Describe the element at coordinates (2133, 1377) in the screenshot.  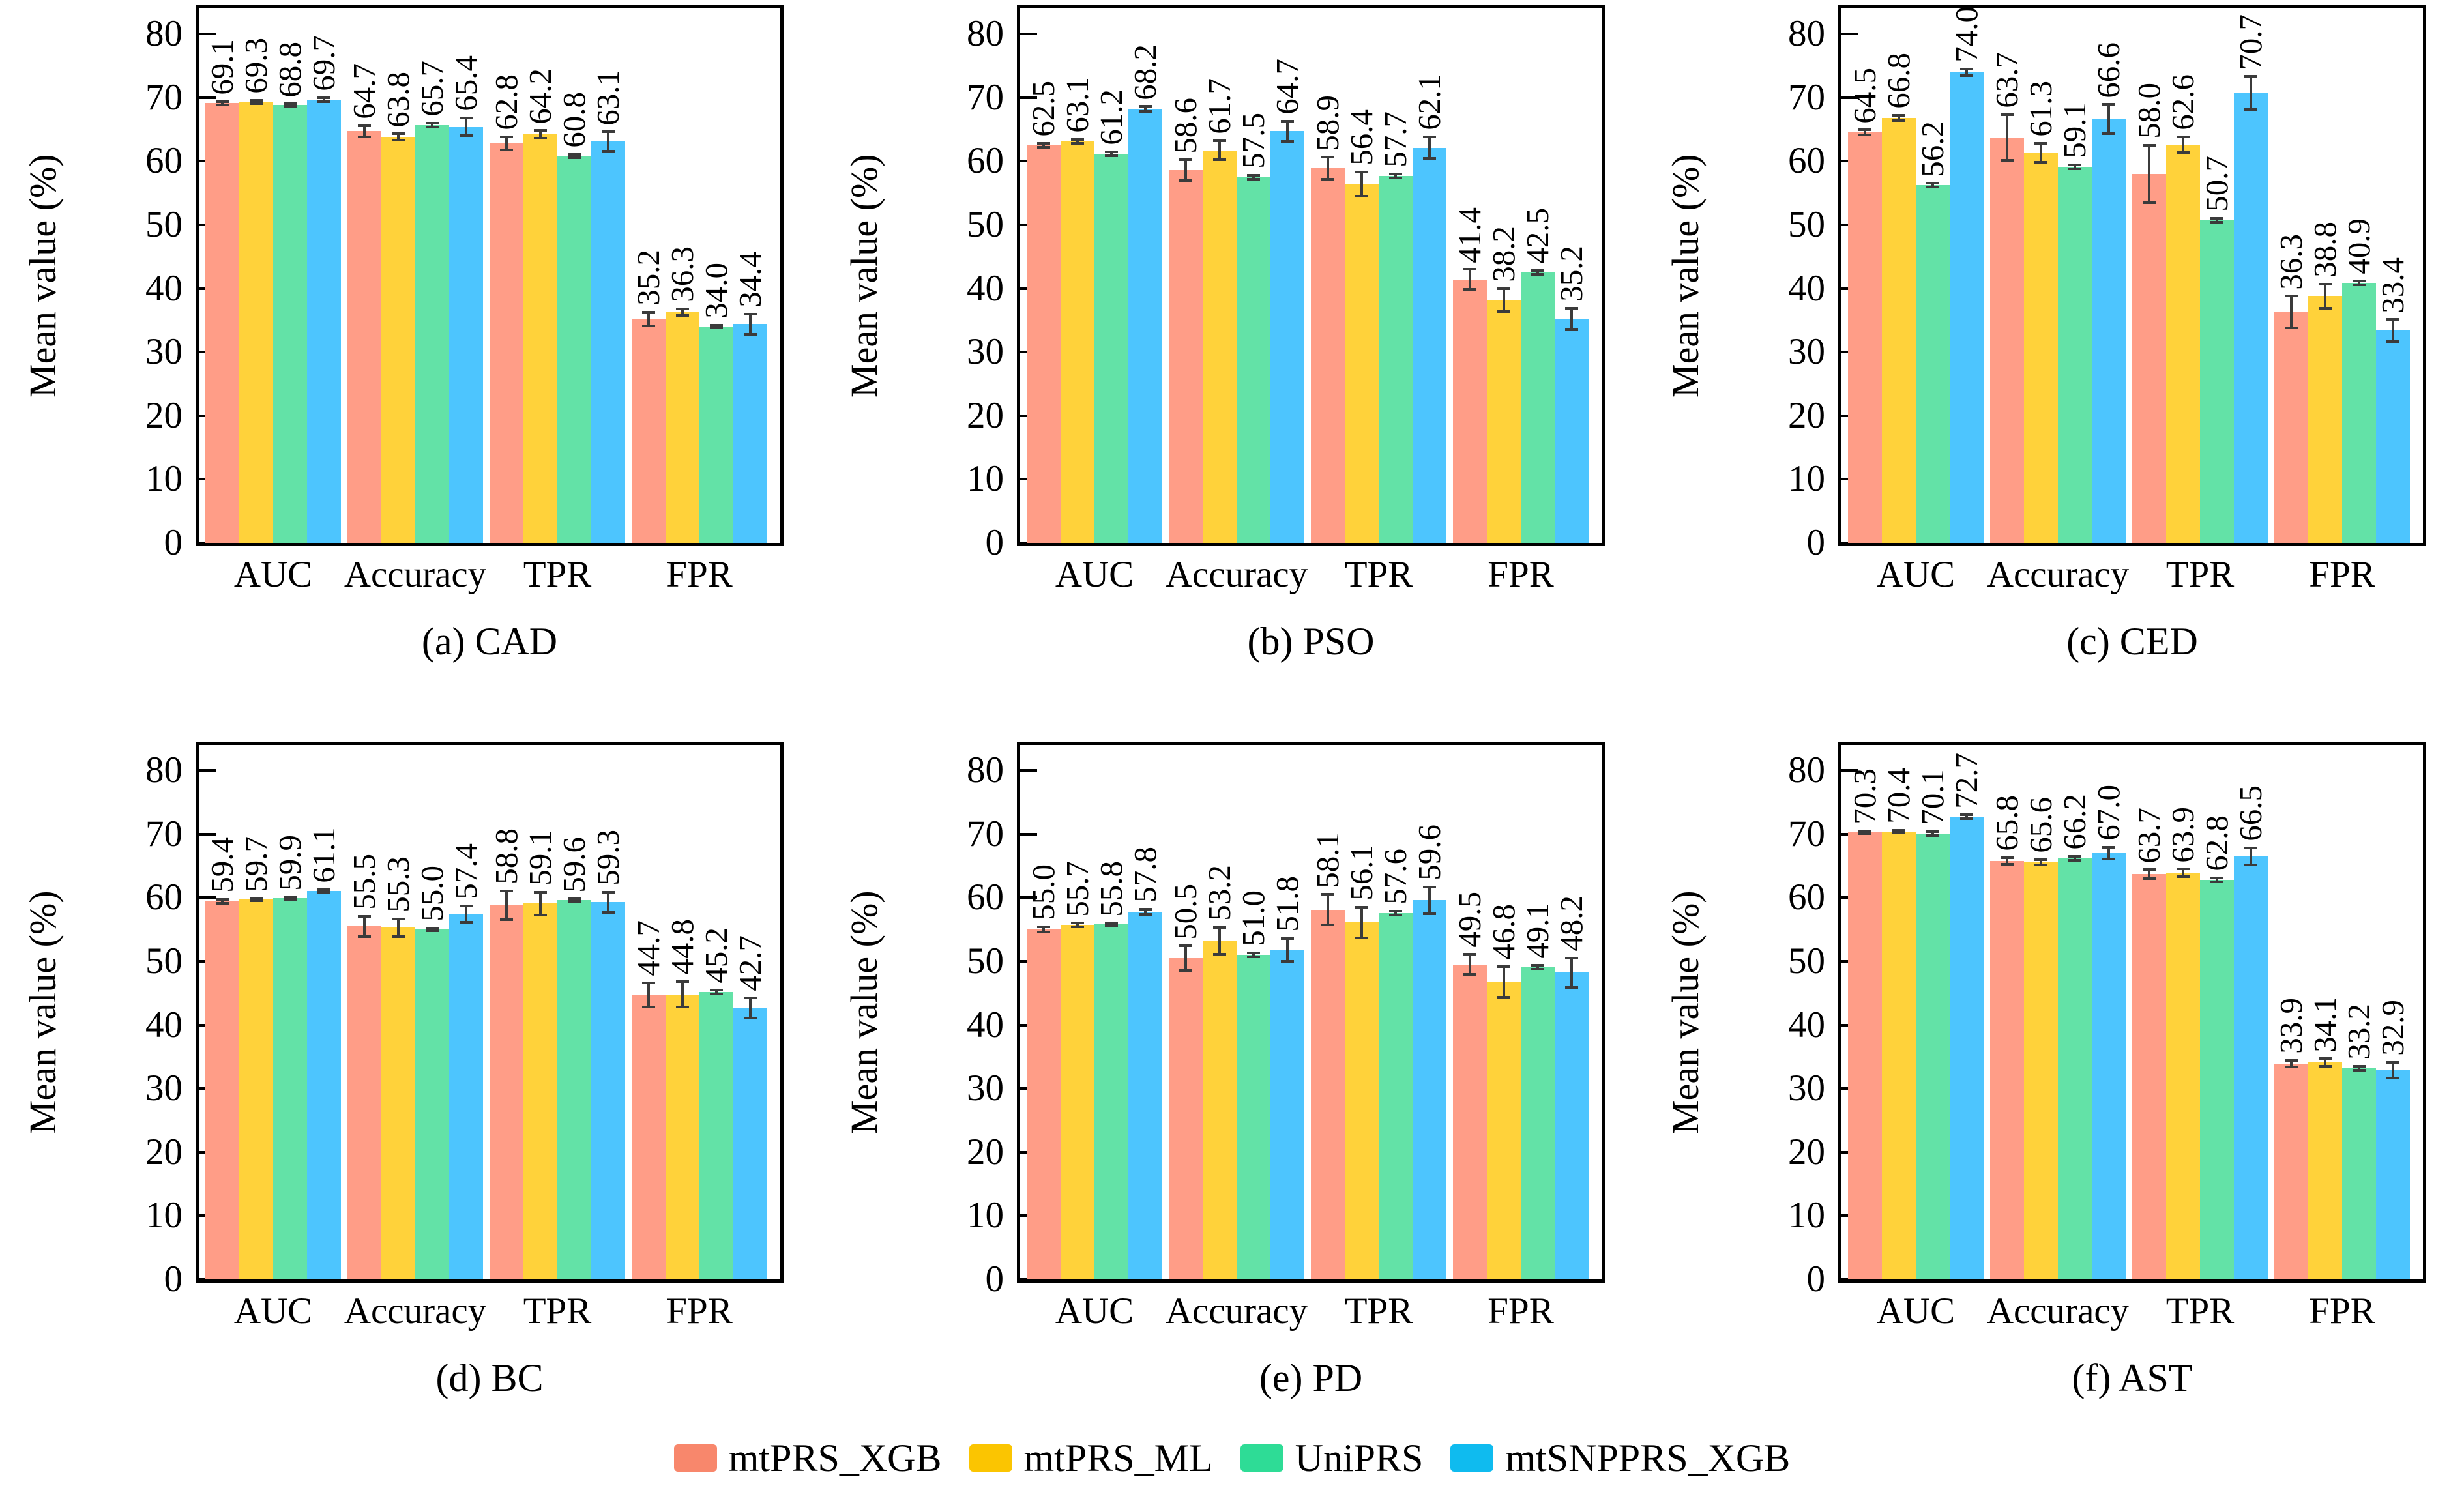
I see `panel-caption: (f) AST` at that location.